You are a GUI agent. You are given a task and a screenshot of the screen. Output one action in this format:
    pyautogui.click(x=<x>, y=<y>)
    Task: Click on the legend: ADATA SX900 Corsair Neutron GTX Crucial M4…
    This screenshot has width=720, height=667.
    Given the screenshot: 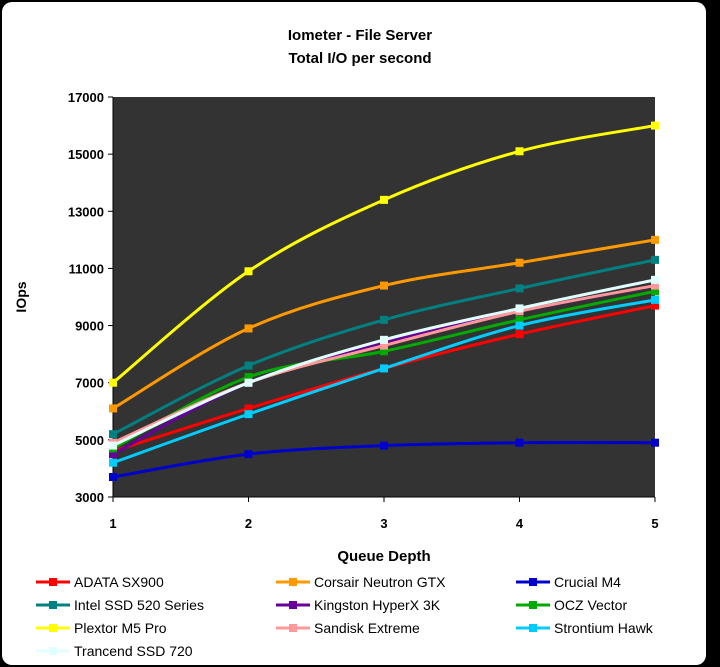 What is the action you would take?
    pyautogui.click(x=345, y=616)
    